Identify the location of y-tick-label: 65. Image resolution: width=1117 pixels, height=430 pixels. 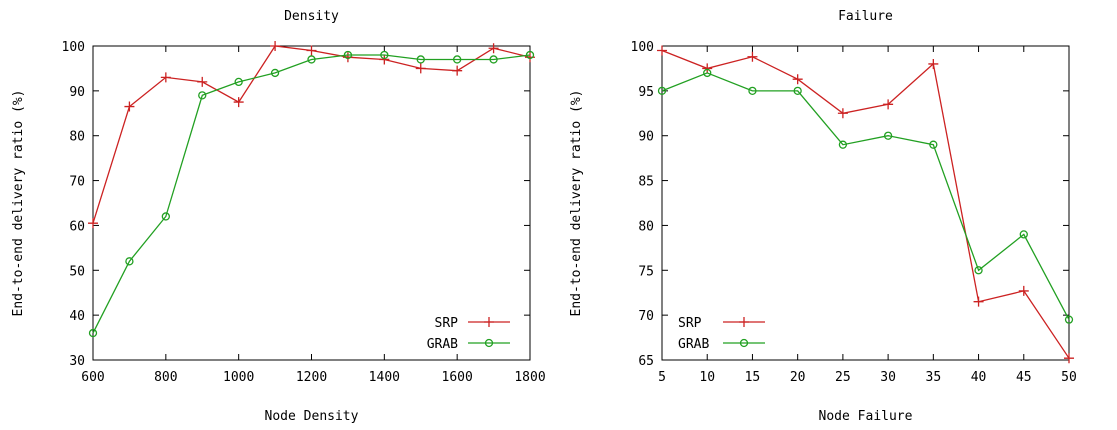
(646, 361).